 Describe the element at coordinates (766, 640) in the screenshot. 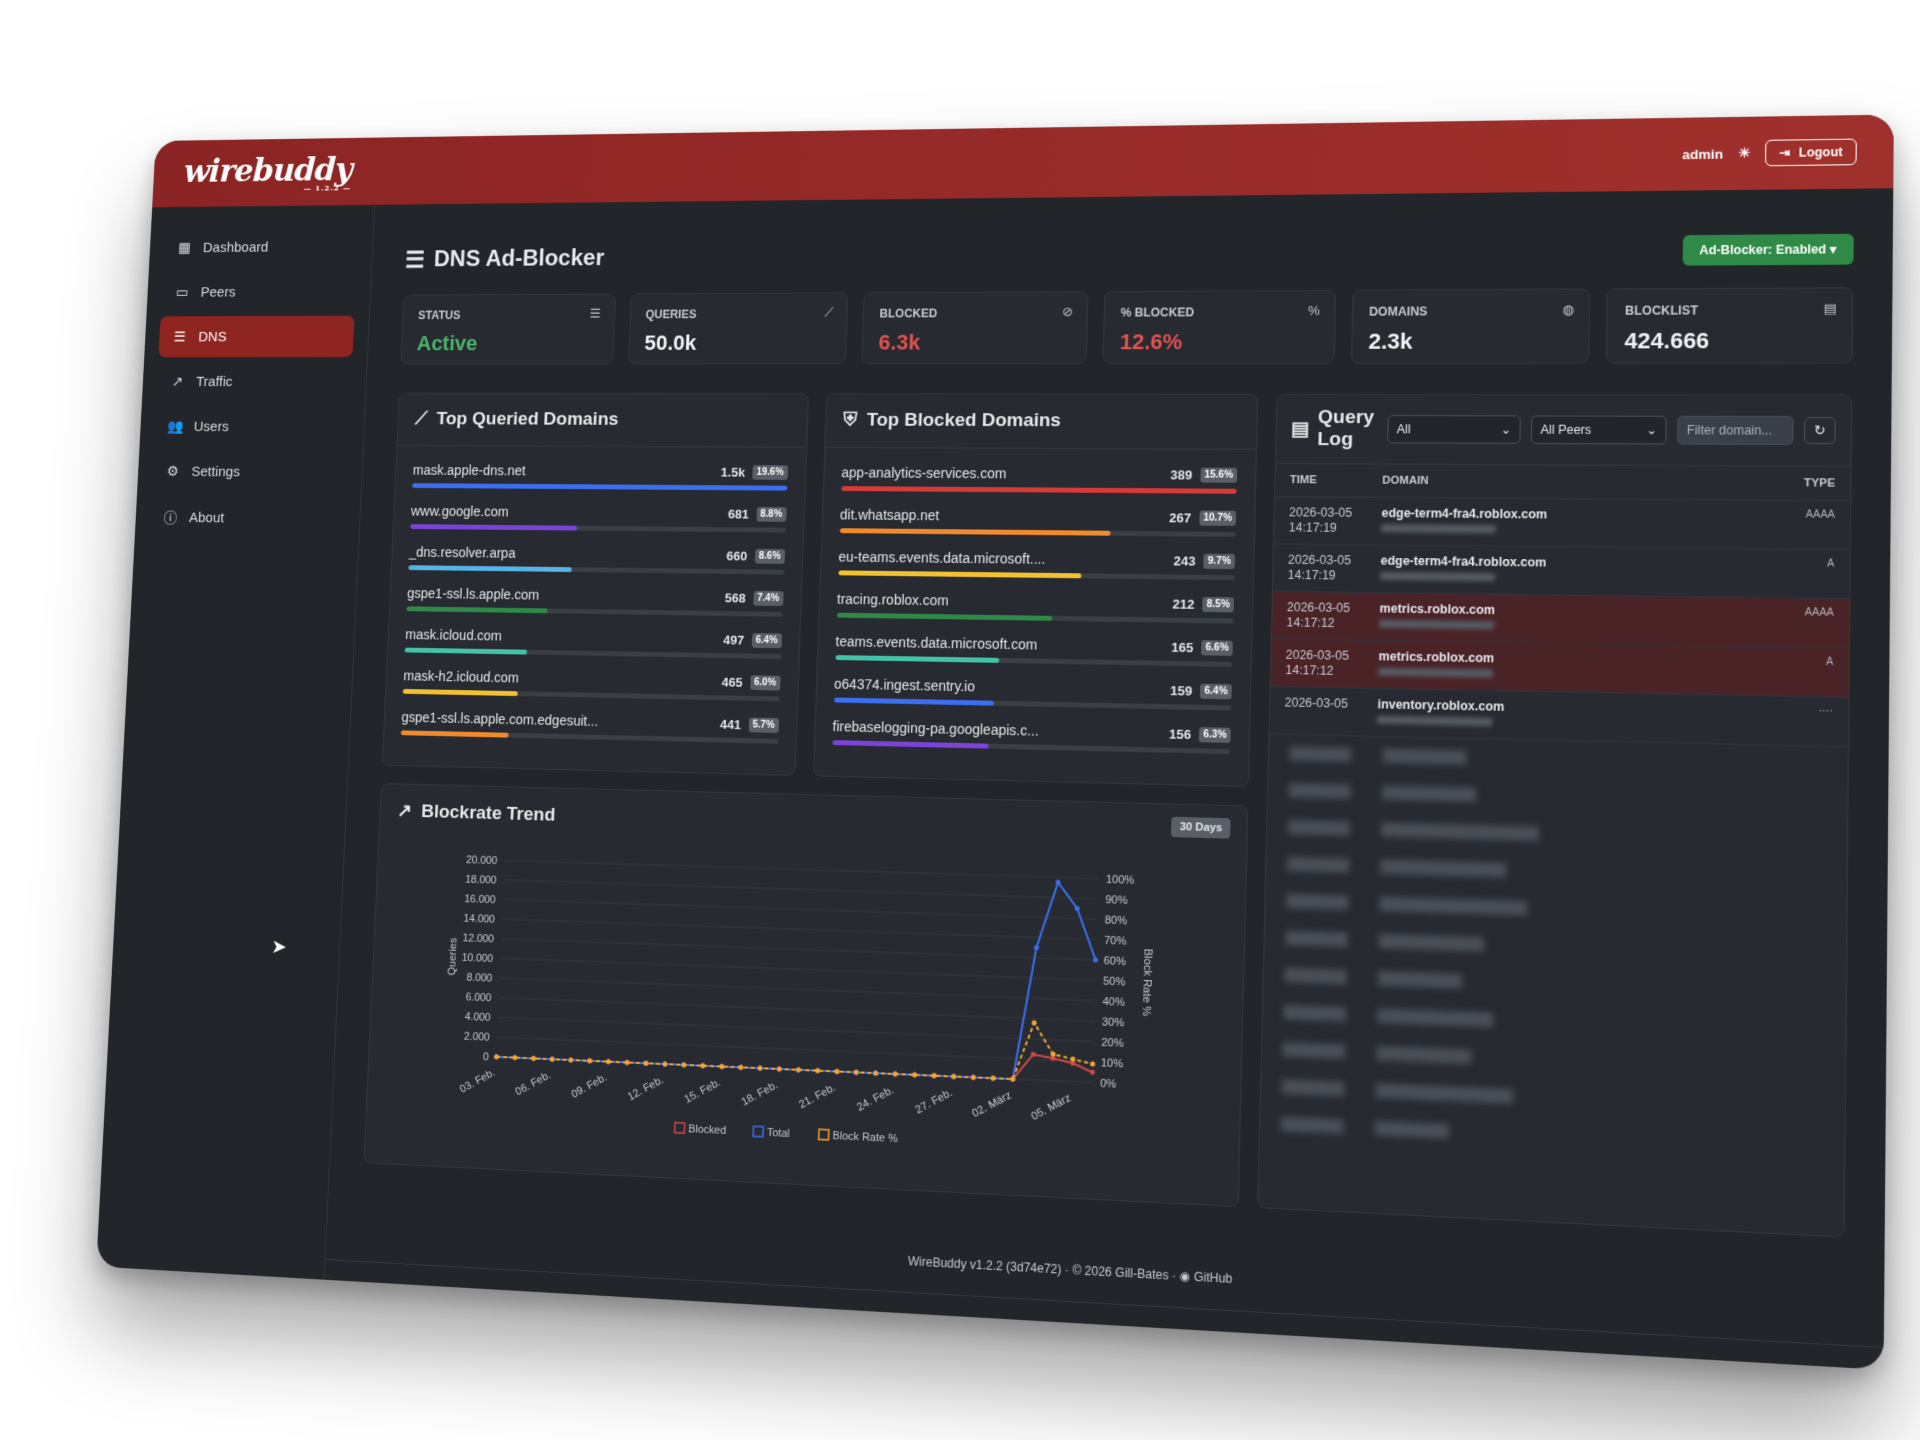

I see `domain-percent-badge: 6.4%` at that location.